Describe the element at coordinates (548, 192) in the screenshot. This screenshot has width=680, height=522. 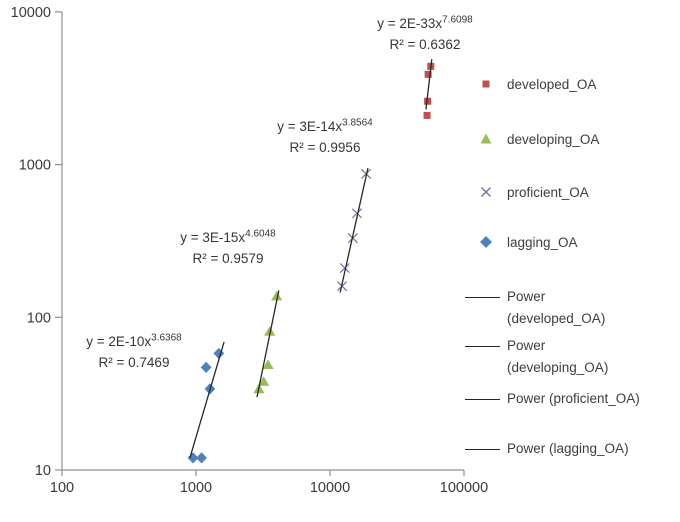
I see `legend-label: proficient_OA` at that location.